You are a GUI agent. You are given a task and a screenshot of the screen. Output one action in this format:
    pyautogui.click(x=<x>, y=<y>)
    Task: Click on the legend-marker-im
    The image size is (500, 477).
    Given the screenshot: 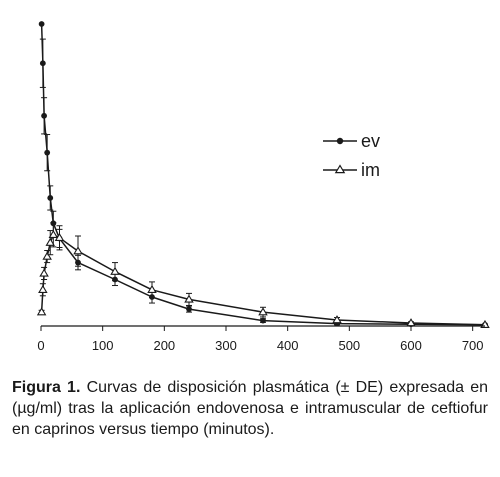 What is the action you would take?
    pyautogui.click(x=340, y=169)
    